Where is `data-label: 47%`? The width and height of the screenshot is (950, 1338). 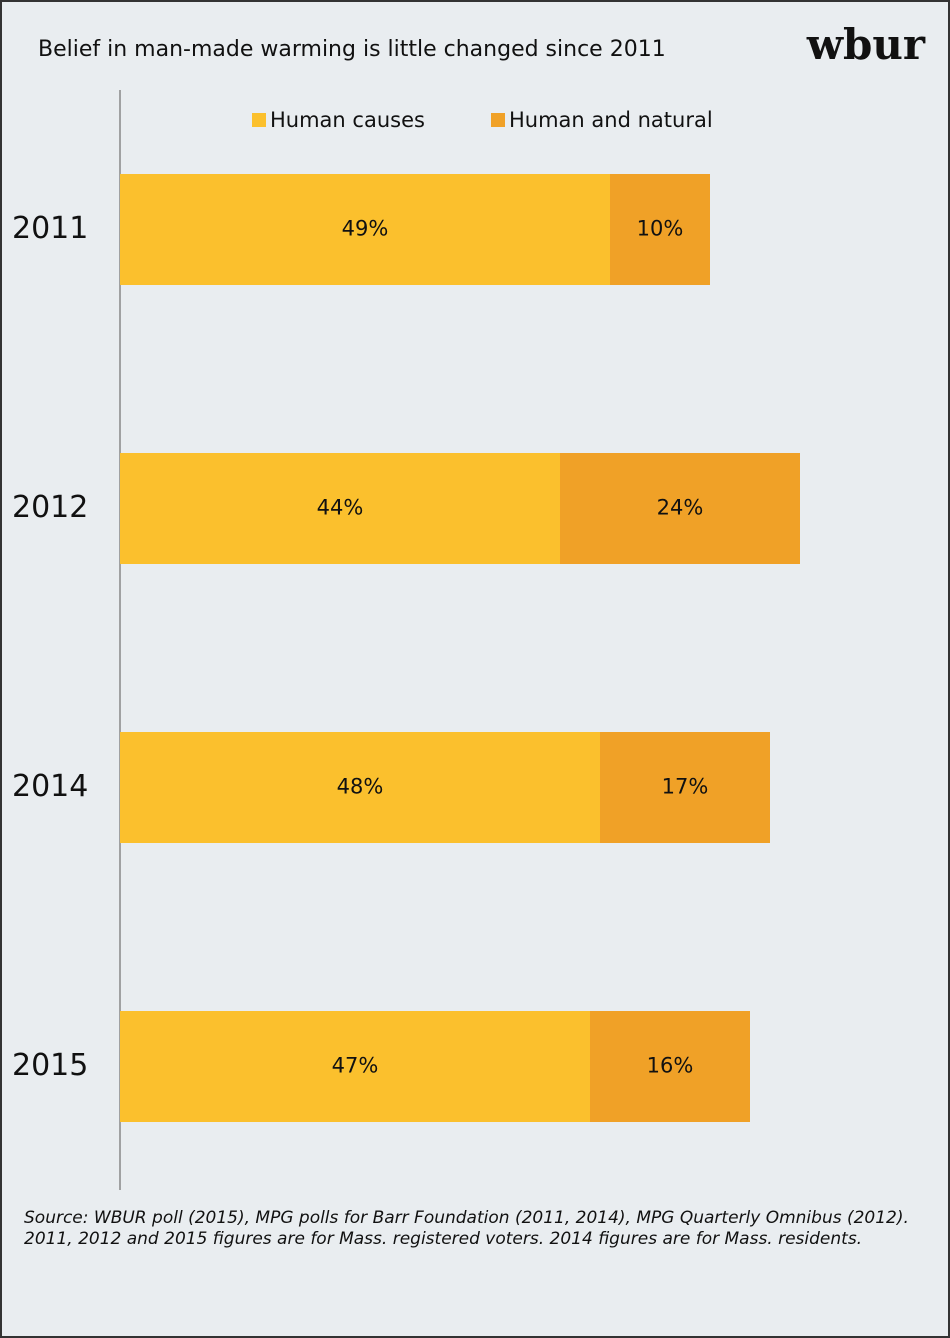 data-label: 47% is located at coordinates (355, 1066).